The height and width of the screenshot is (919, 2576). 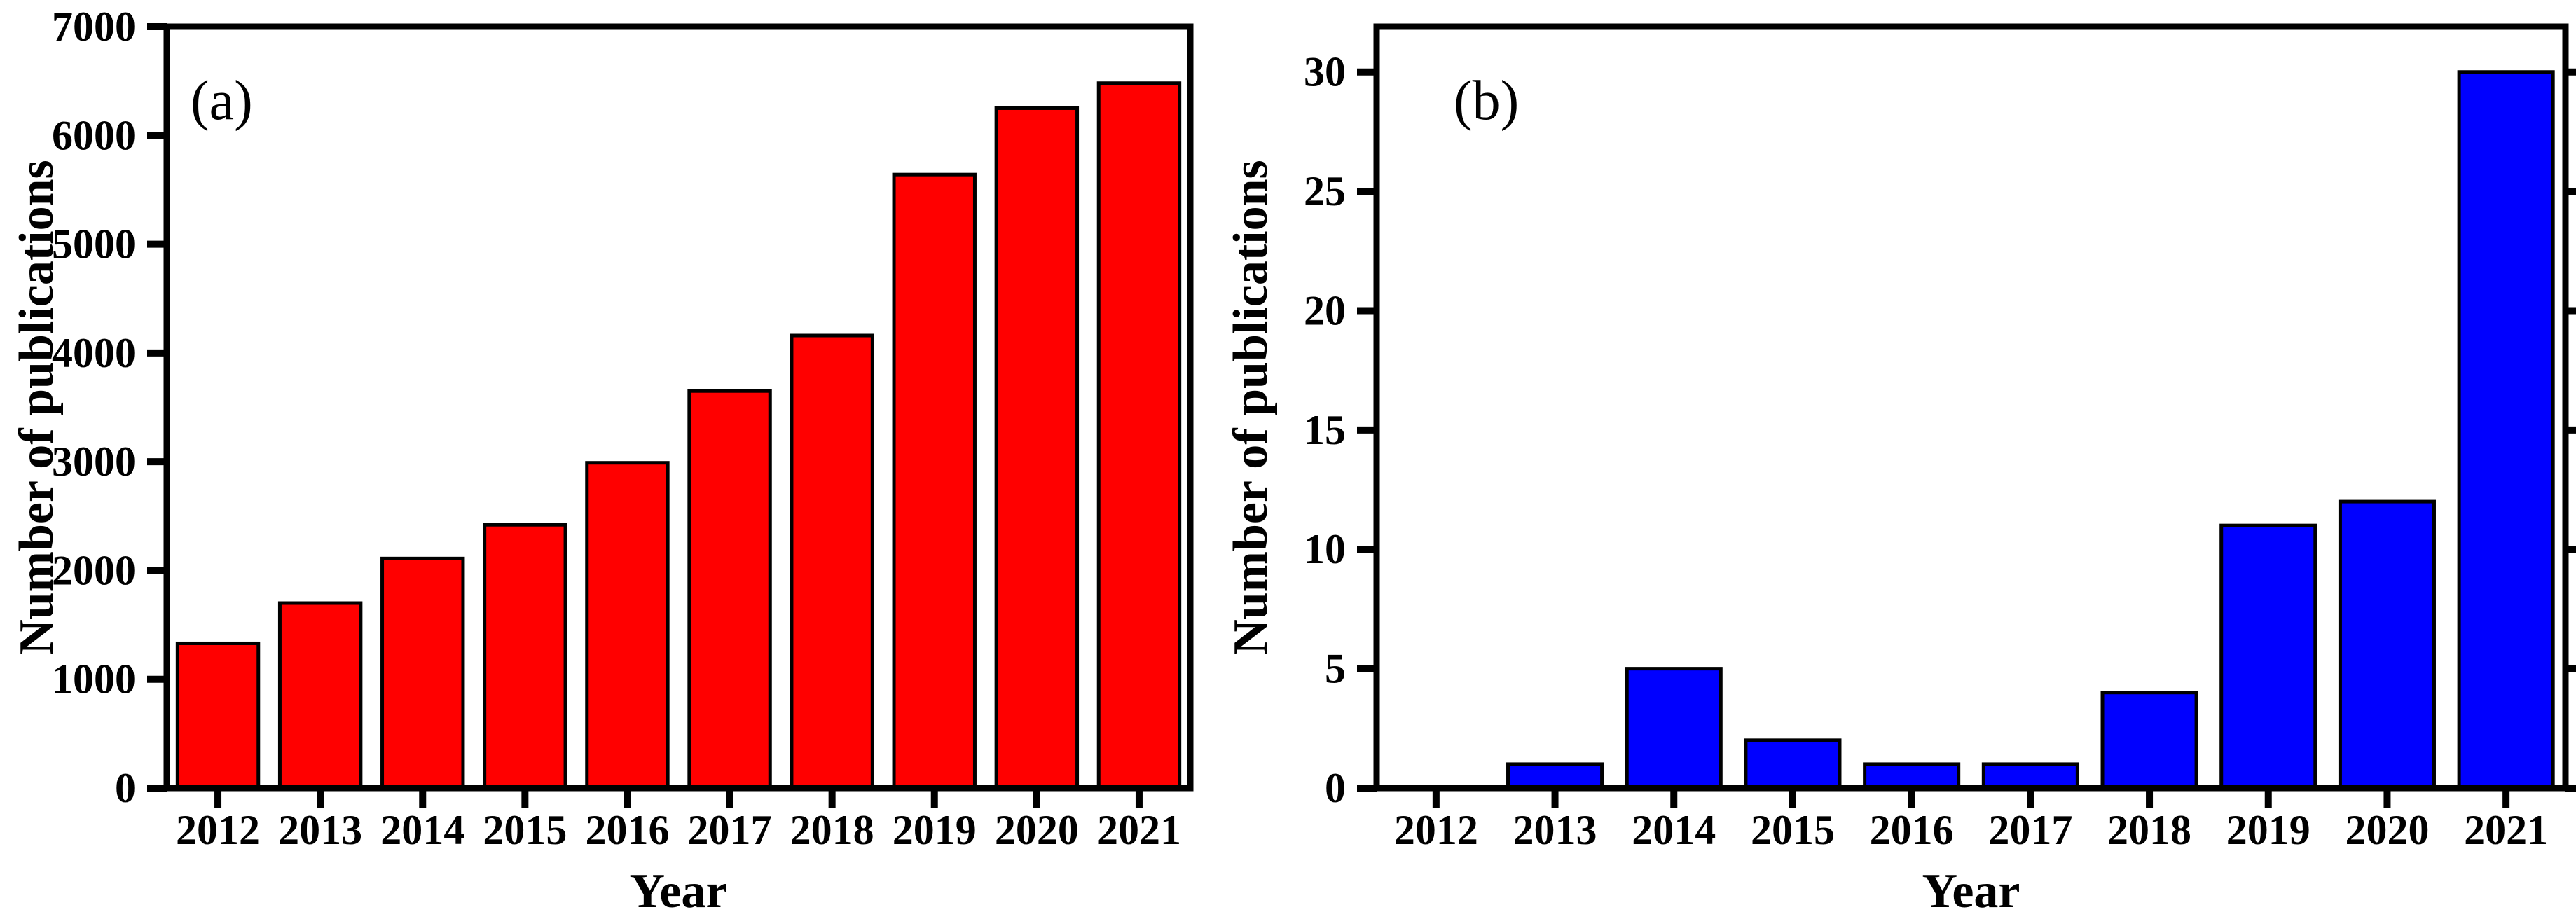 What do you see at coordinates (94, 353) in the screenshot?
I see `y-axis-tick-label: 4000` at bounding box center [94, 353].